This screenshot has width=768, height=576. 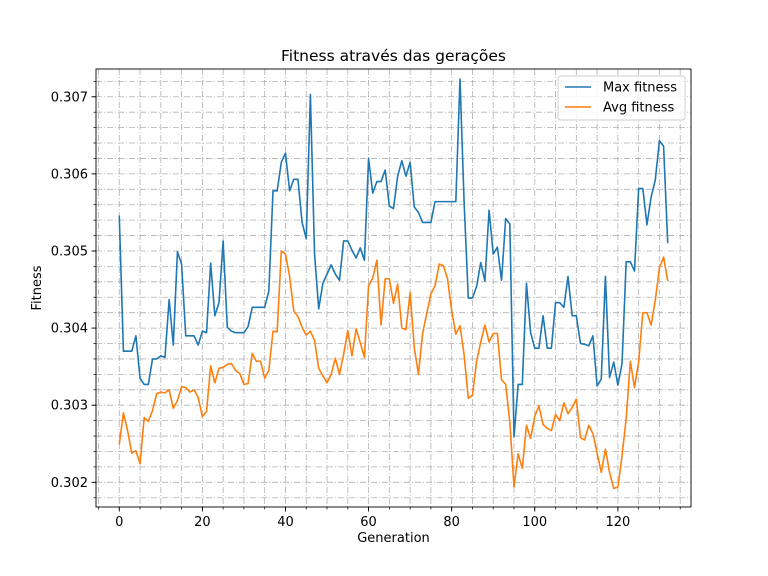 What do you see at coordinates (451, 522) in the screenshot?
I see `x-tick-label: 80` at bounding box center [451, 522].